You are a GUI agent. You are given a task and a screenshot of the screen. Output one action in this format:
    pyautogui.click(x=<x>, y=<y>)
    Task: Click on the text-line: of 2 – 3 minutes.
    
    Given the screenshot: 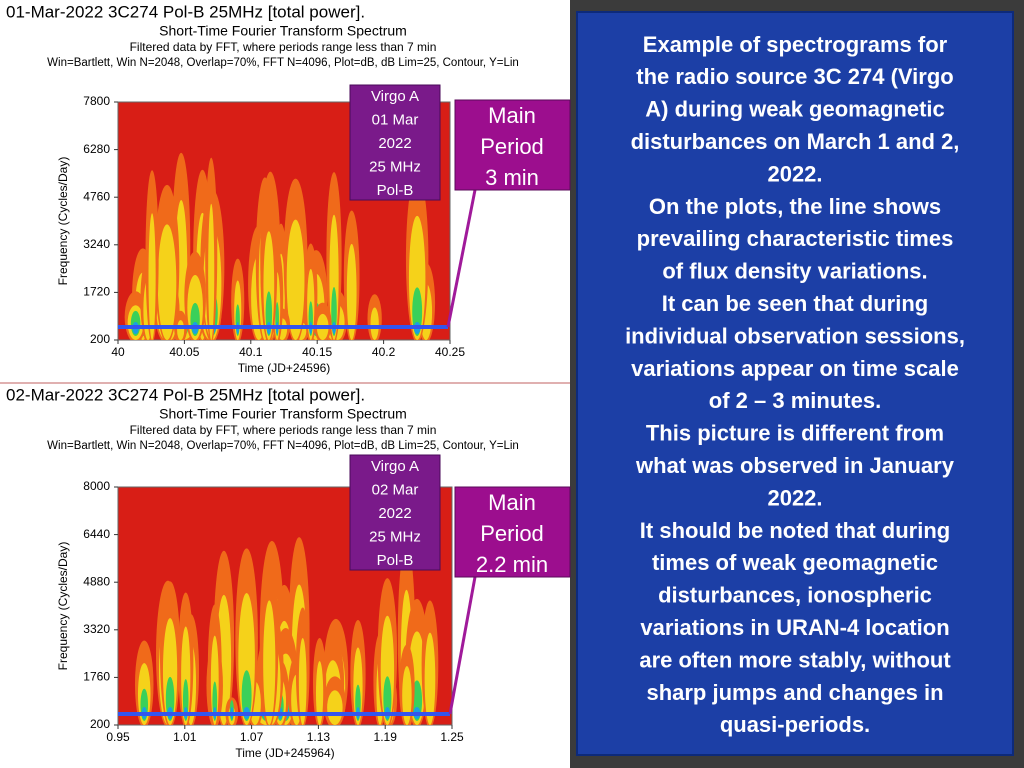 What is the action you would take?
    pyautogui.click(x=795, y=400)
    